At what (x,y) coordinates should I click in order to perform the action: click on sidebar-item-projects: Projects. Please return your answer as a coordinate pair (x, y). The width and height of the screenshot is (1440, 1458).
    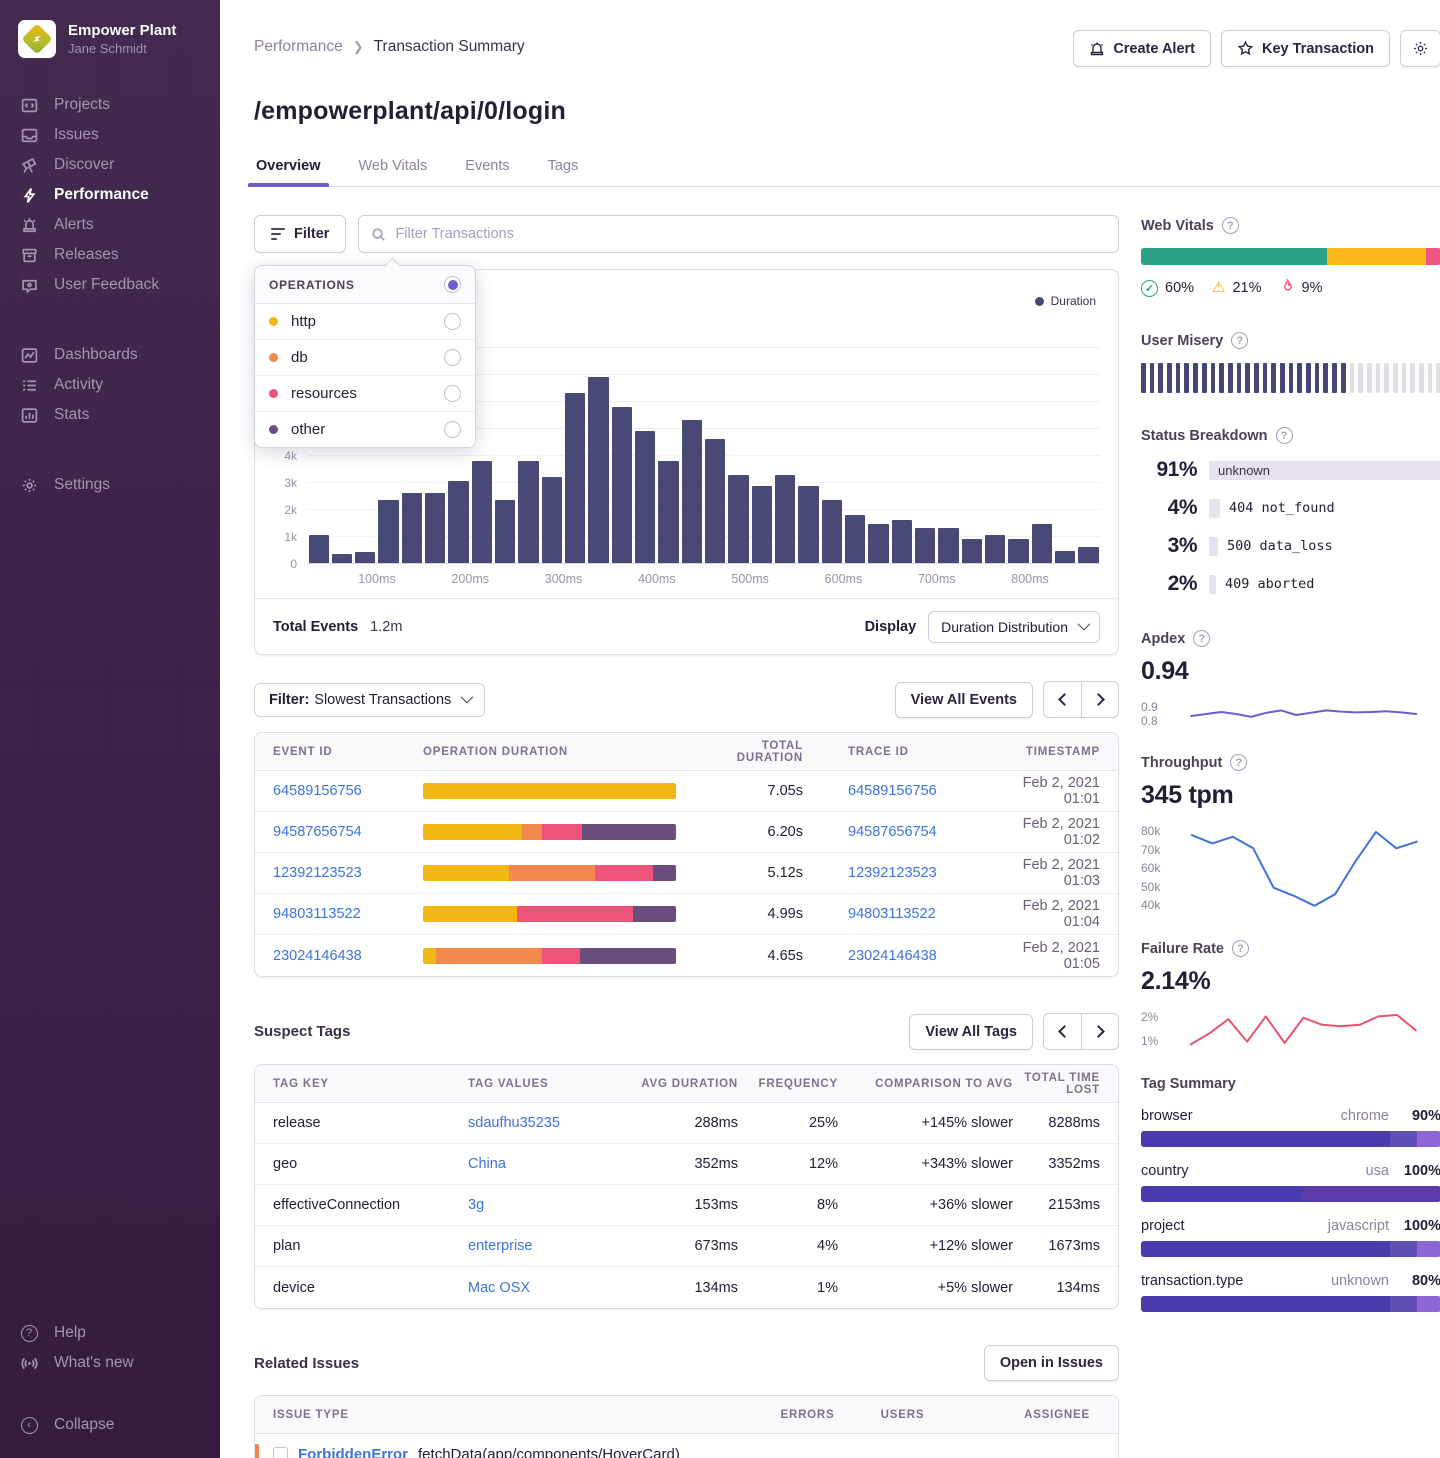
    Looking at the image, I should click on (110, 105).